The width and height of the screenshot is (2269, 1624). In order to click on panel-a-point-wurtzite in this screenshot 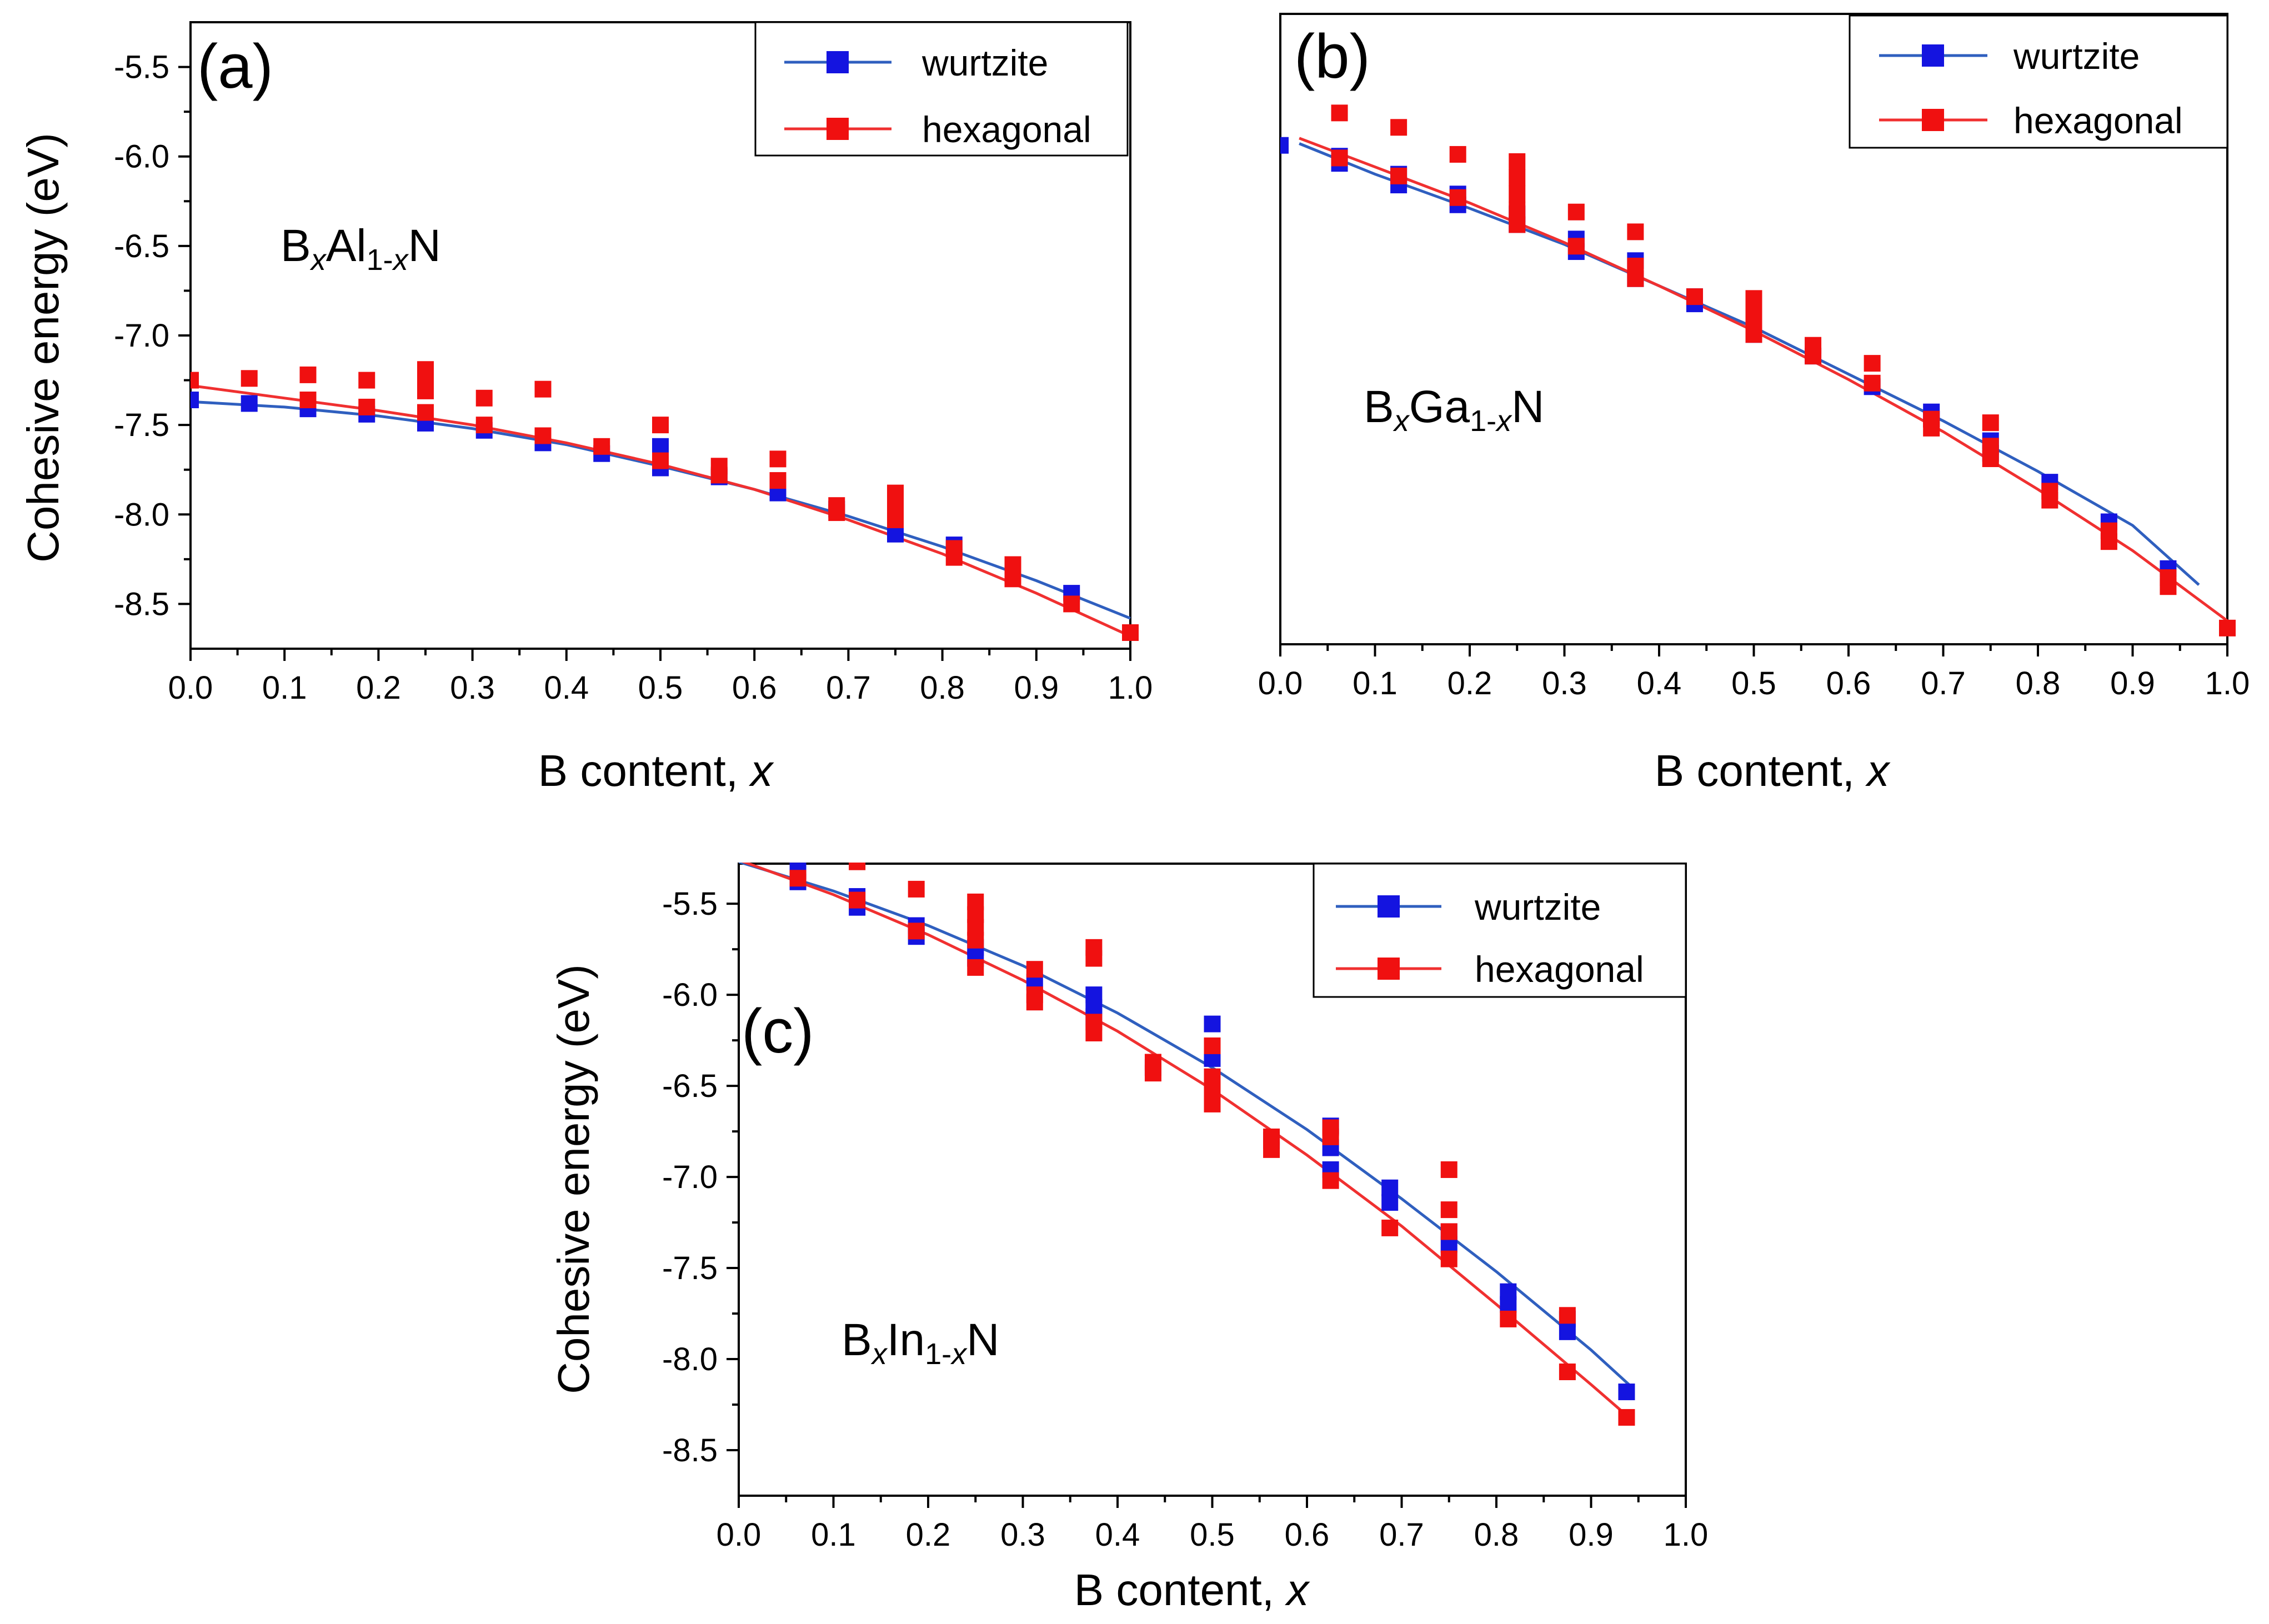, I will do `click(249, 403)`.